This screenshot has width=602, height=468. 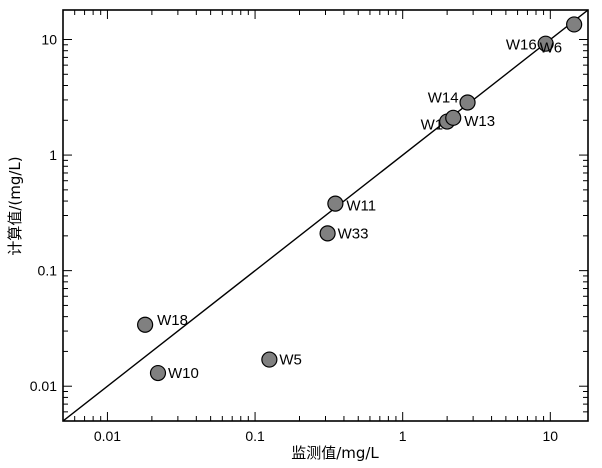 I want to click on x-axis-label: 监测值/mg/L, so click(x=335, y=453).